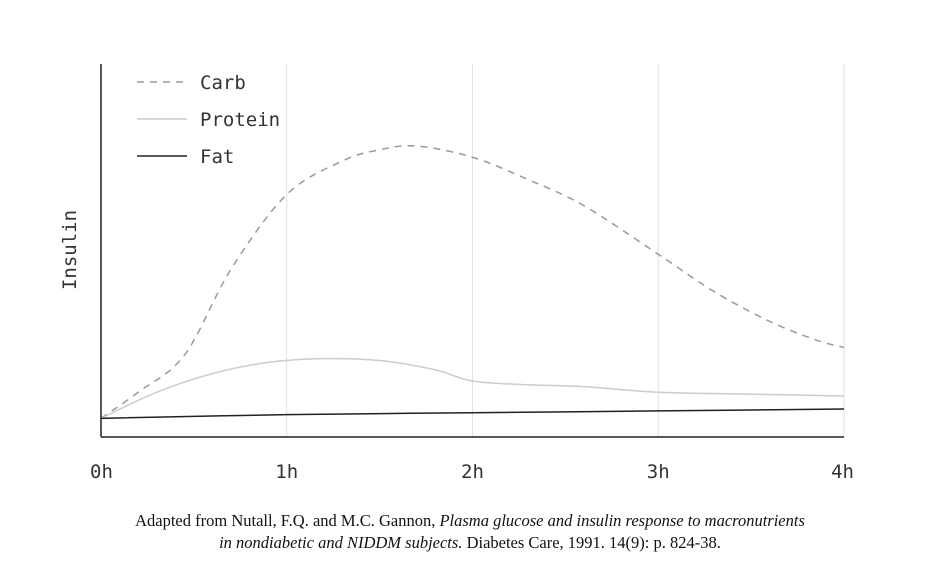 This screenshot has height=578, width=940. What do you see at coordinates (341, 542) in the screenshot?
I see `caption-title-part-2: in nondiabetic and NIDDM subjects.` at bounding box center [341, 542].